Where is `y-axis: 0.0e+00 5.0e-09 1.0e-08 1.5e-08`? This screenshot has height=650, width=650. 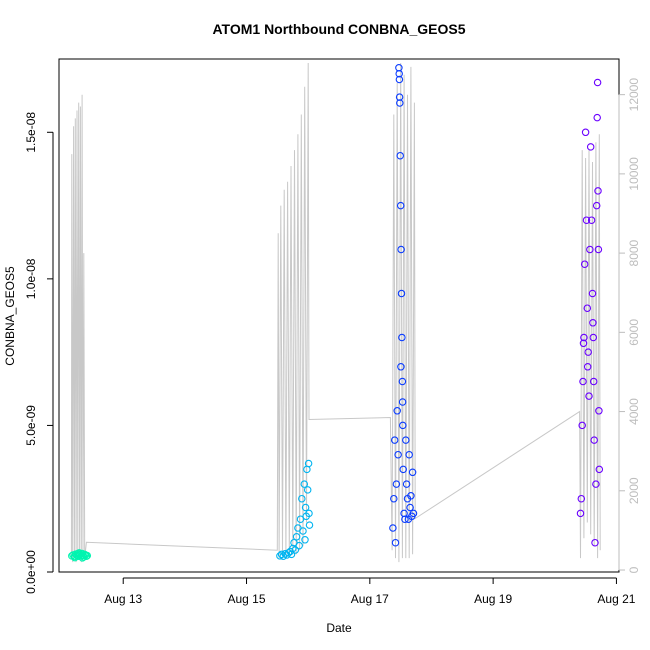
y-axis: 0.0e+00 5.0e-09 1.0e-08 1.5e-08 is located at coordinates (39, 353).